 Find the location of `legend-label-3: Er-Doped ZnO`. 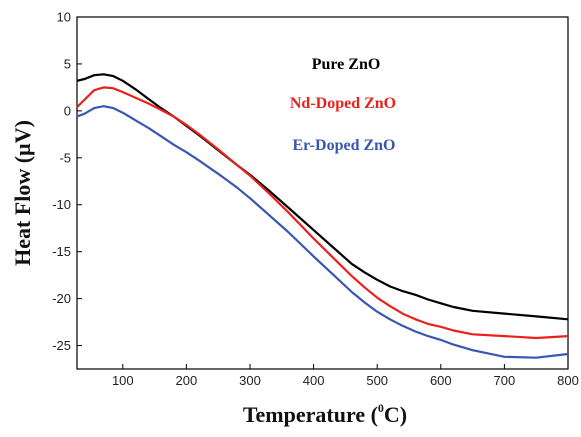

legend-label-3: Er-Doped ZnO is located at coordinates (344, 145).